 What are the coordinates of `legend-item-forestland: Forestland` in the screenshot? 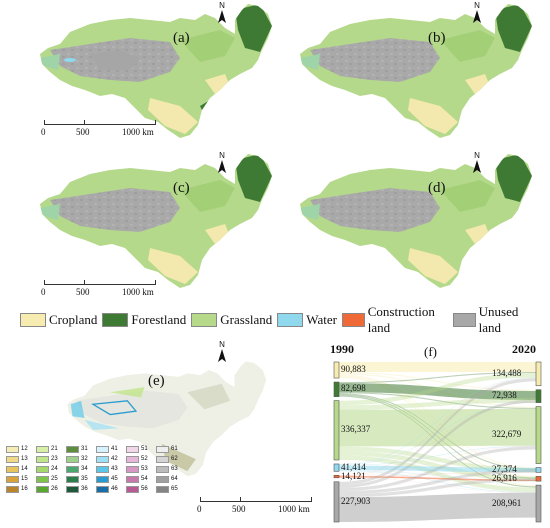 It's located at (144, 320).